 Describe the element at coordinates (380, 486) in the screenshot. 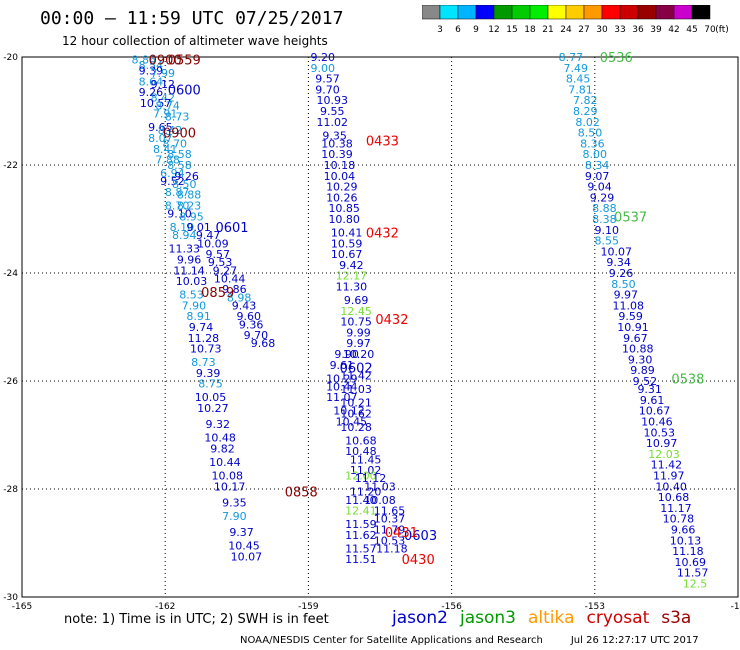

I see `wave-height-label: 11.03` at that location.